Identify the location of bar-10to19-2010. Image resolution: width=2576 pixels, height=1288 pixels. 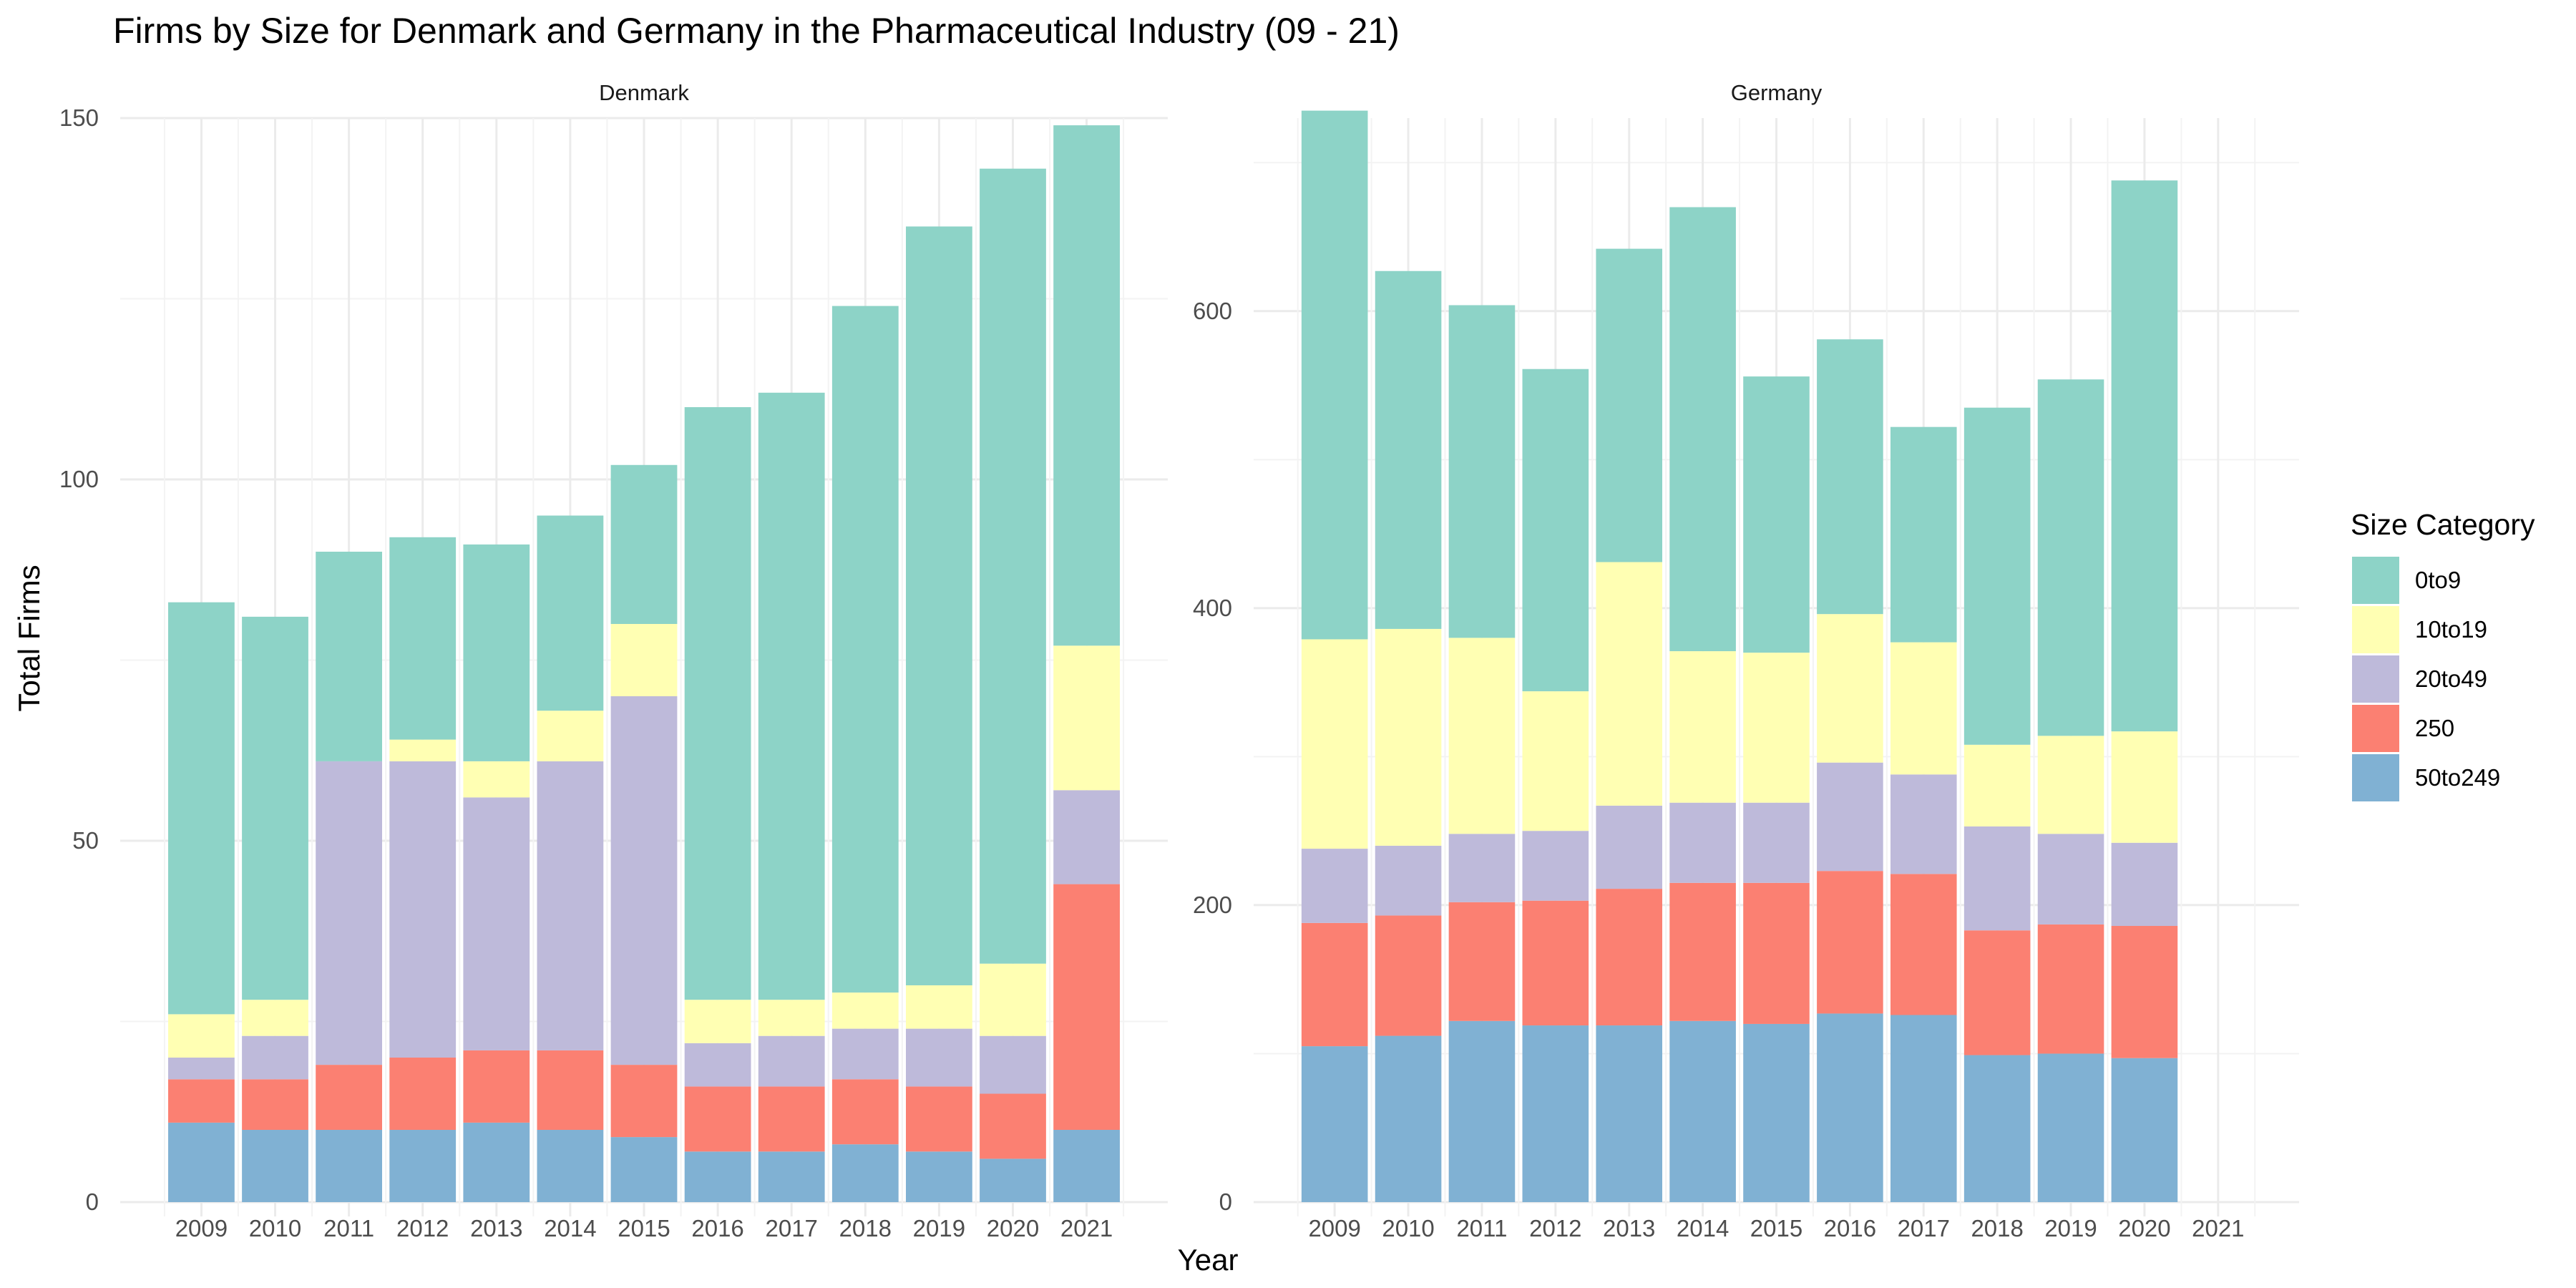
(1408, 737).